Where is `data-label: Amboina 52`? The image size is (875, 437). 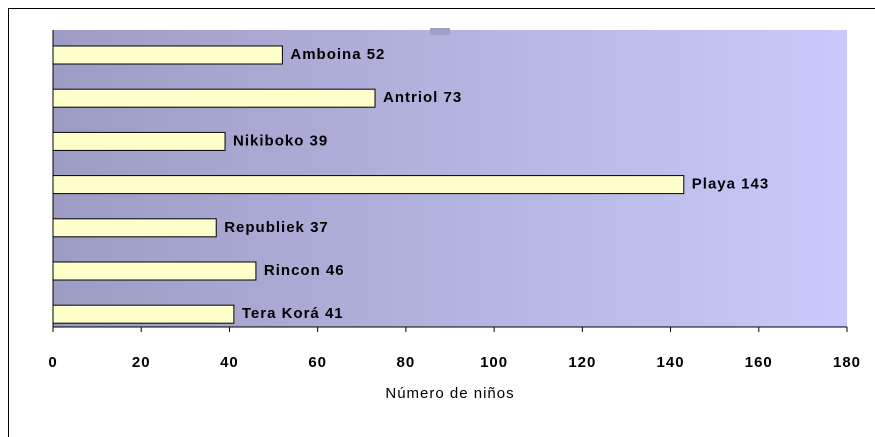 data-label: Amboina 52 is located at coordinates (337, 54).